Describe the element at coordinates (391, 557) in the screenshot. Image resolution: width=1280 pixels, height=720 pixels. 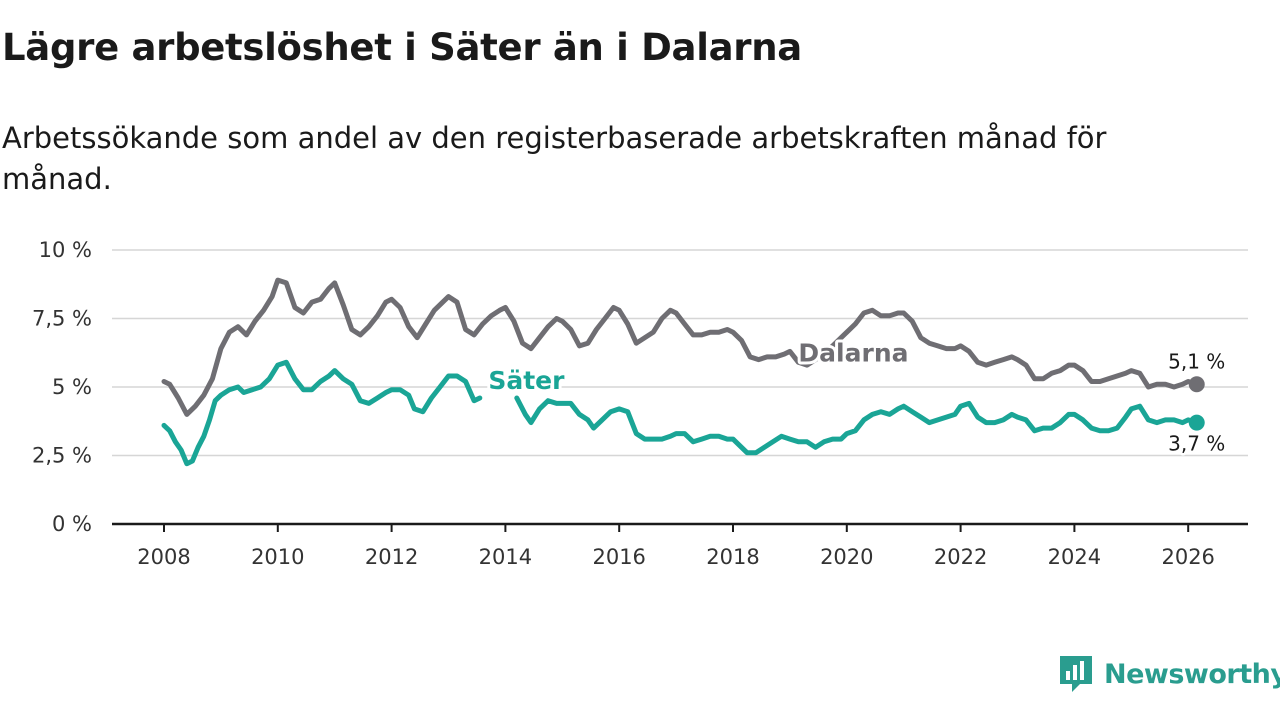
I see `x-tick-label: 2012` at that location.